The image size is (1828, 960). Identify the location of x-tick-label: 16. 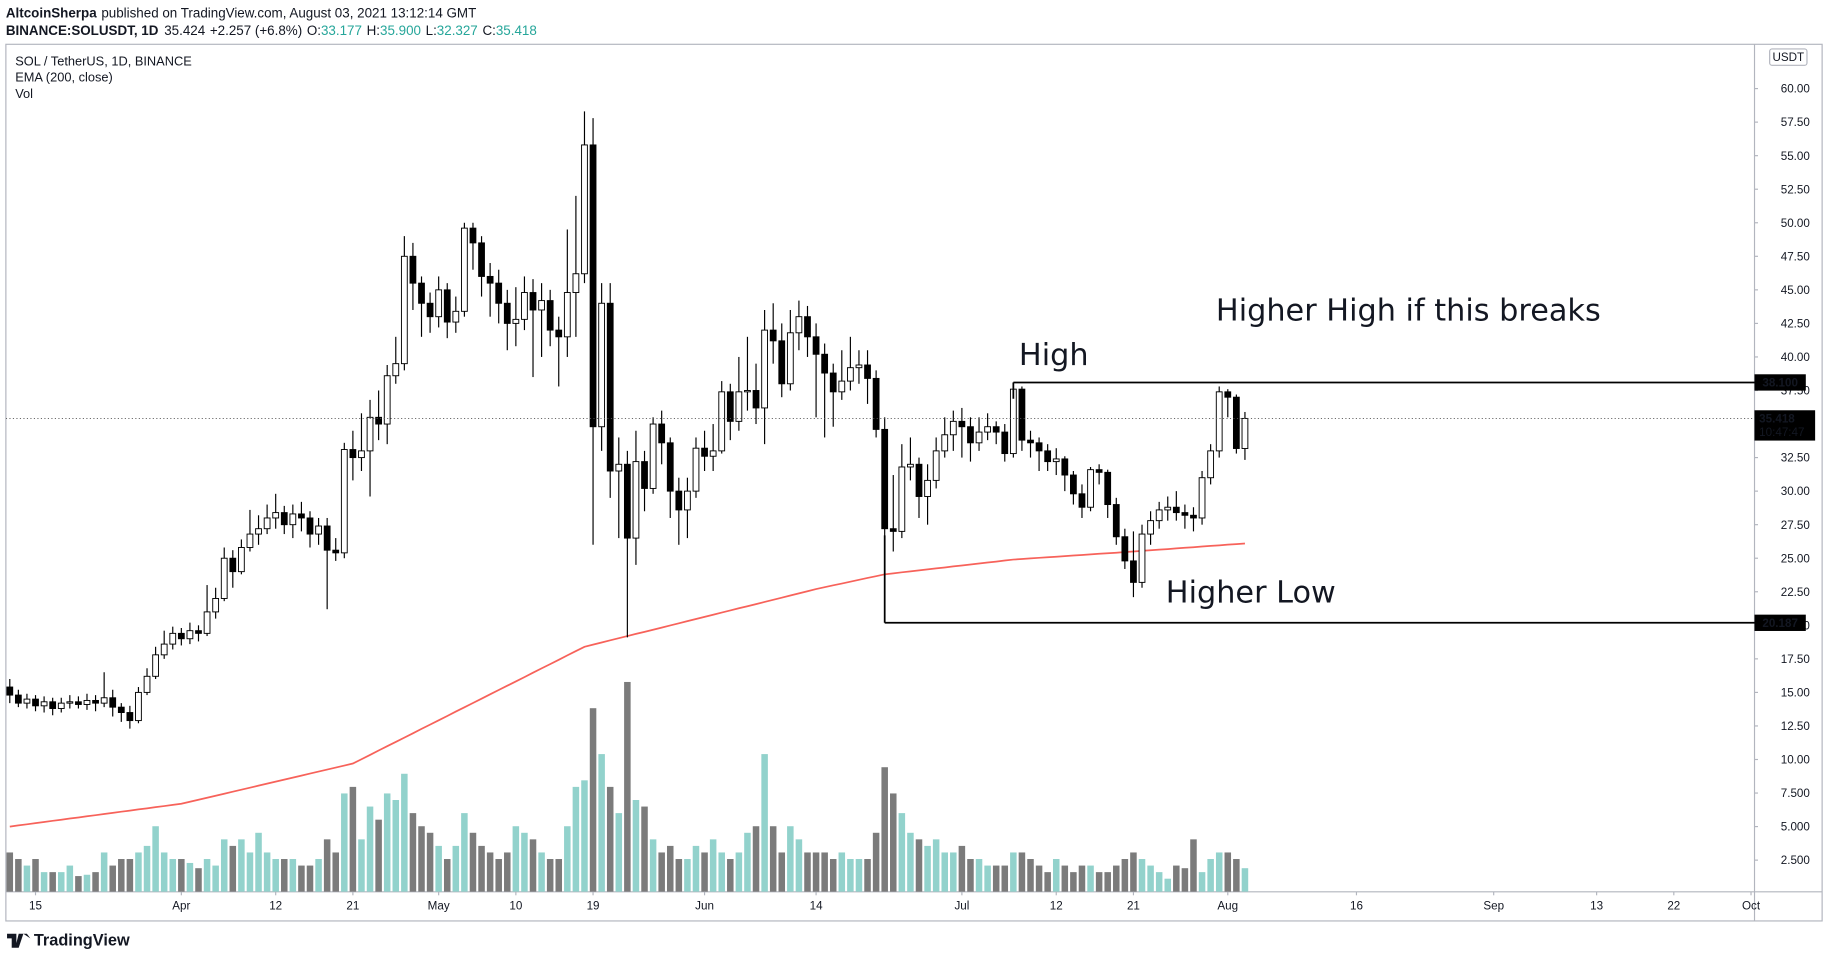
(1356, 905).